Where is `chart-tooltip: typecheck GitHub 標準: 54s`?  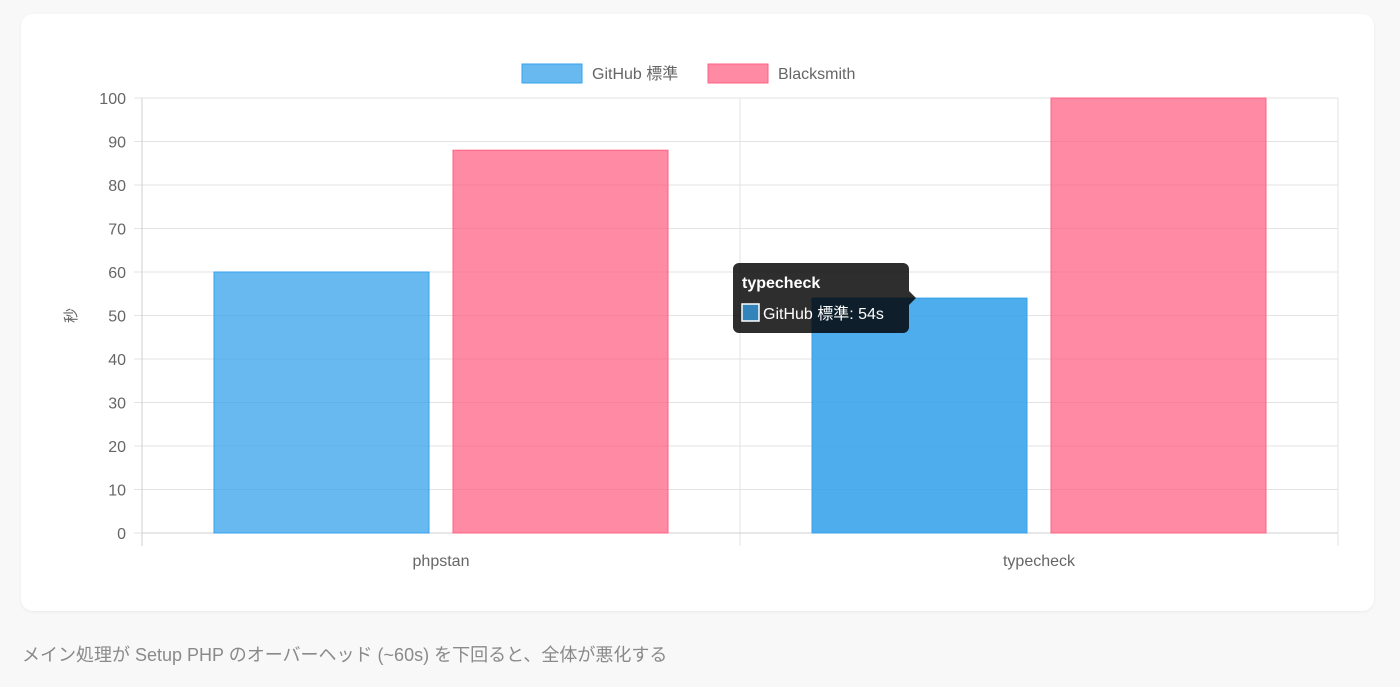 chart-tooltip: typecheck GitHub 標準: 54s is located at coordinates (824, 298).